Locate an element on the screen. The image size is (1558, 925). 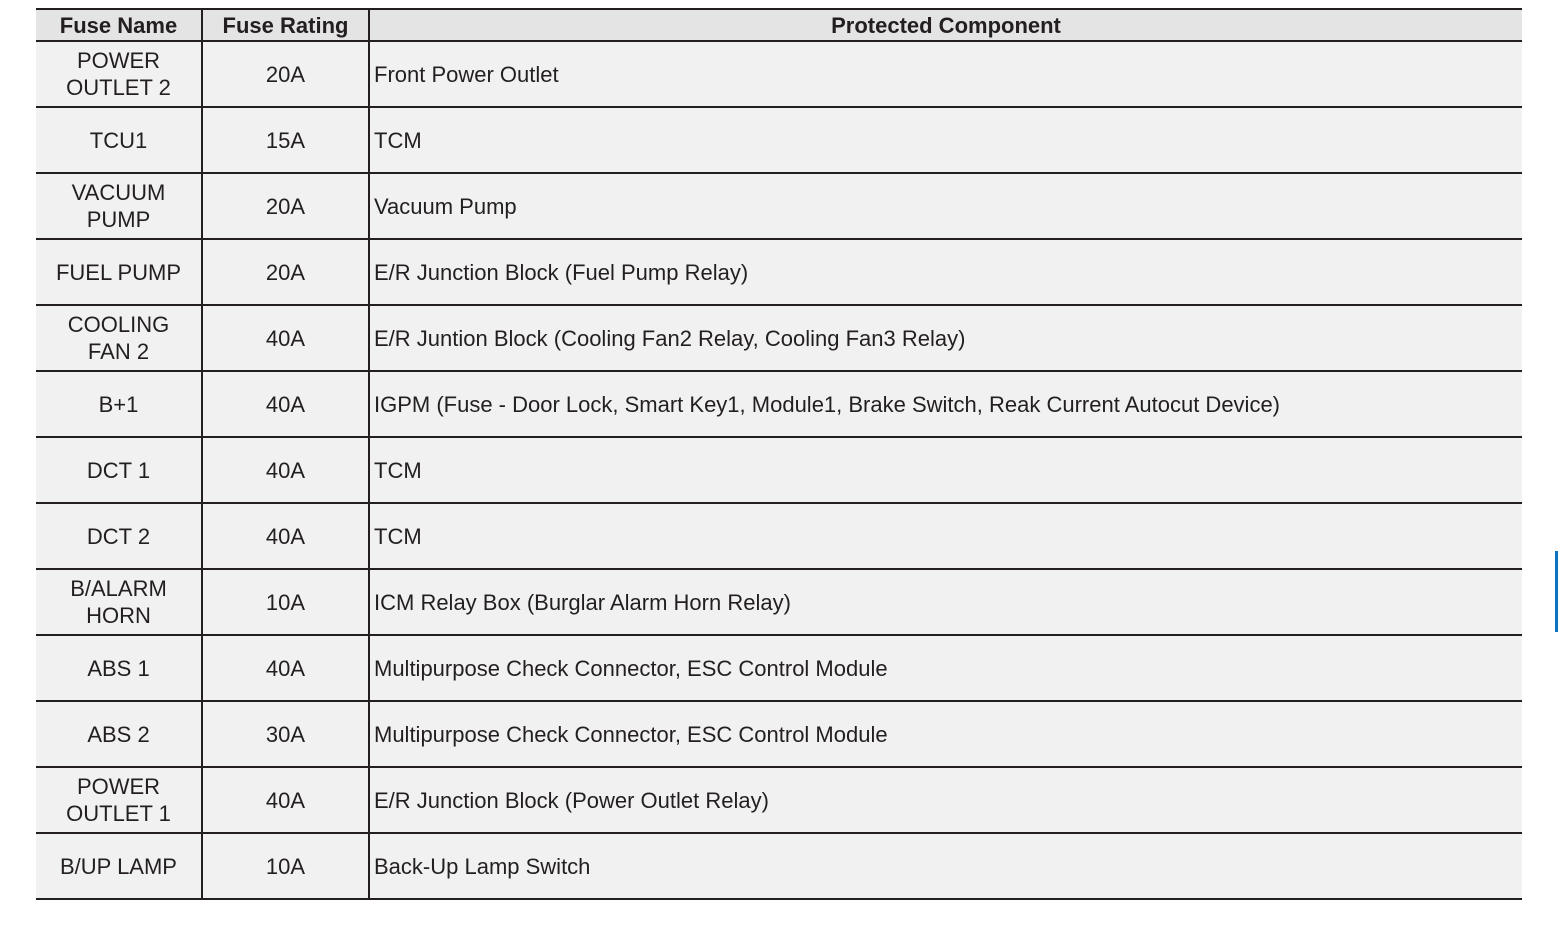
fuse-rating-cell: 15A is located at coordinates (285, 140).